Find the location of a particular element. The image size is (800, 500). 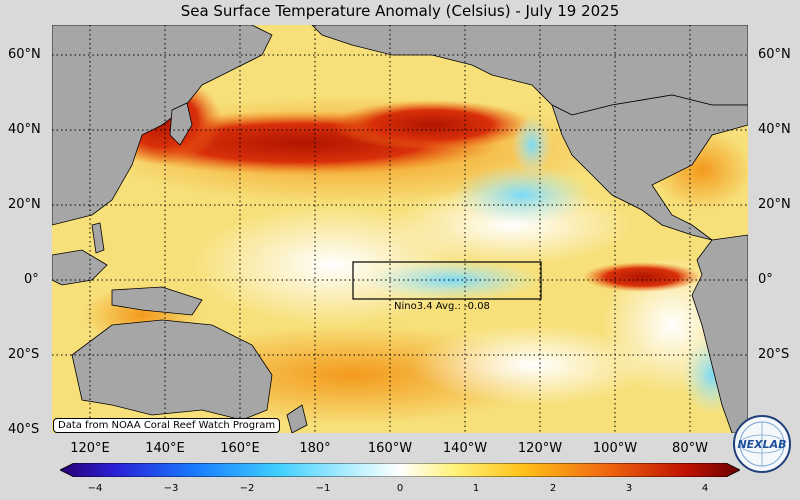

colorbar-tick: −3 is located at coordinates (171, 488).